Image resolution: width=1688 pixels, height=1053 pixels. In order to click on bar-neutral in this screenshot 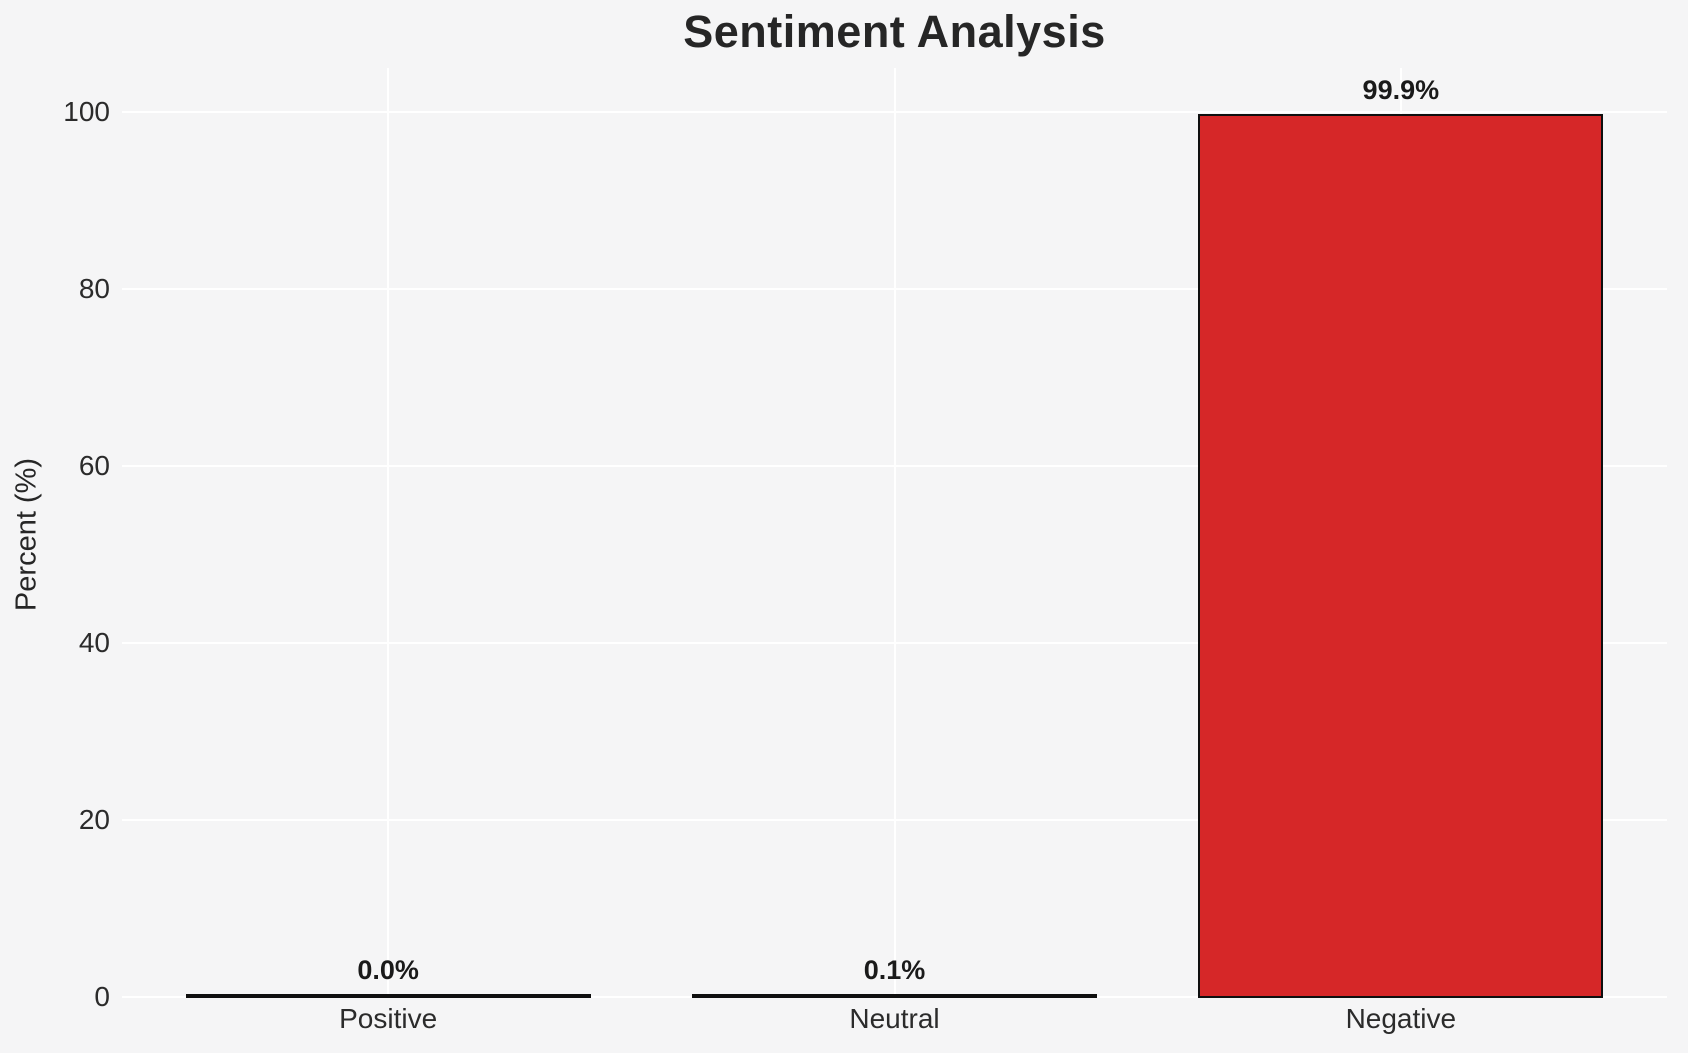, I will do `click(894, 996)`.